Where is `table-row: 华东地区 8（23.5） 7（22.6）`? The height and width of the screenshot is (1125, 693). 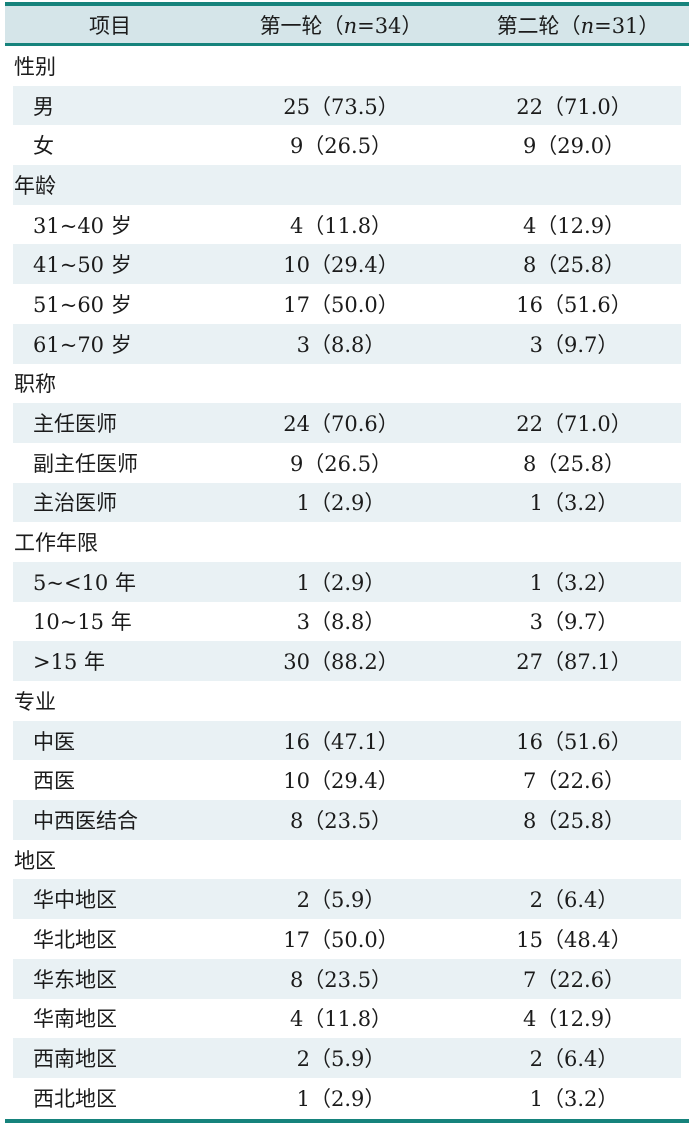 table-row: 华东地区 8（23.5） 7（22.6） is located at coordinates (347, 978).